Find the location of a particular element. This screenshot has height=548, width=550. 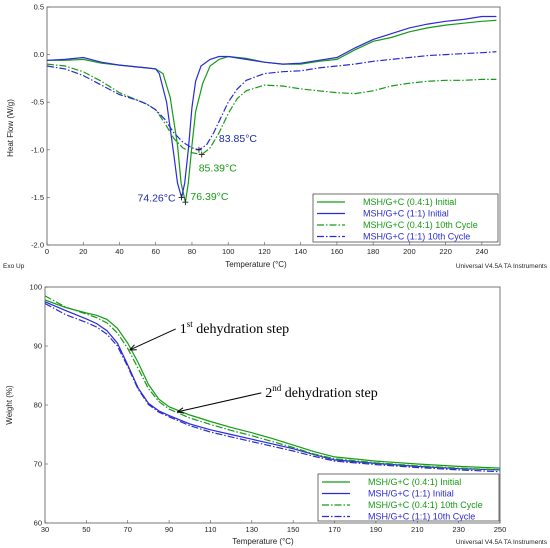

dsc-x-tick-label: 20 is located at coordinates (83, 251).